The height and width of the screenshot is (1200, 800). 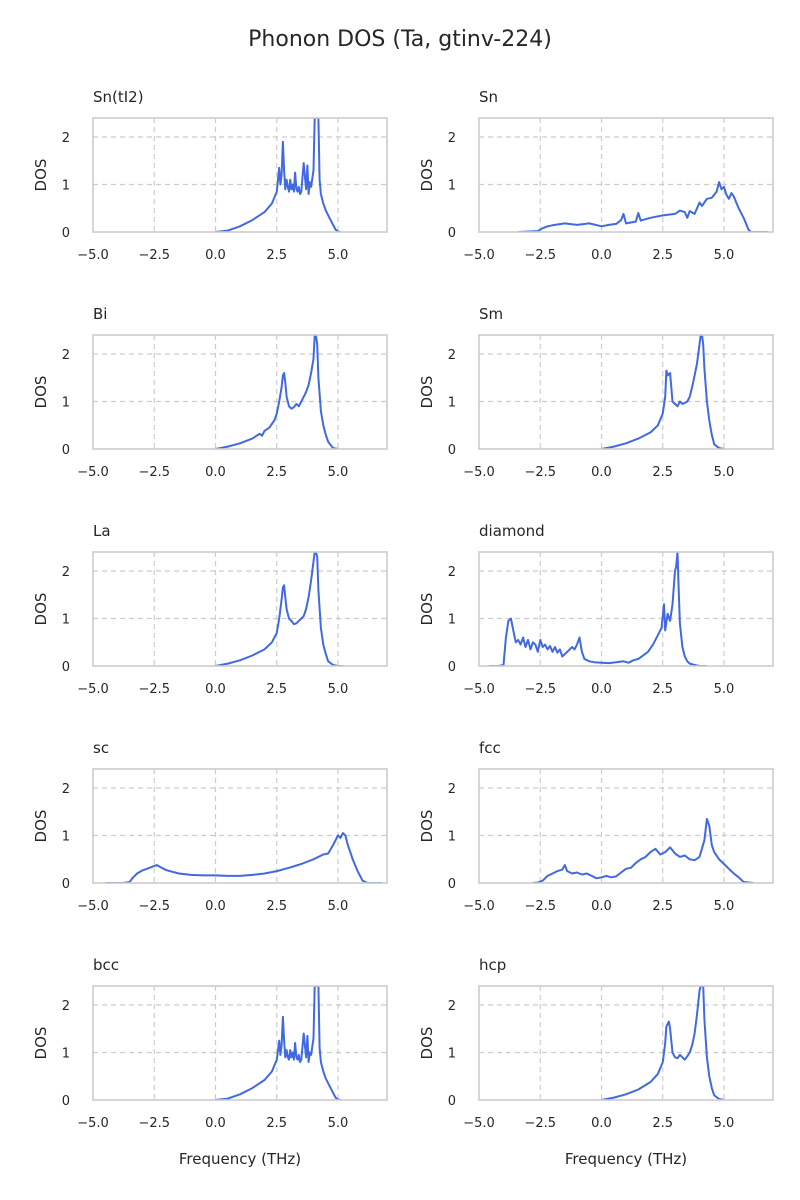 What do you see at coordinates (101, 748) in the screenshot?
I see `panel-title: sc` at bounding box center [101, 748].